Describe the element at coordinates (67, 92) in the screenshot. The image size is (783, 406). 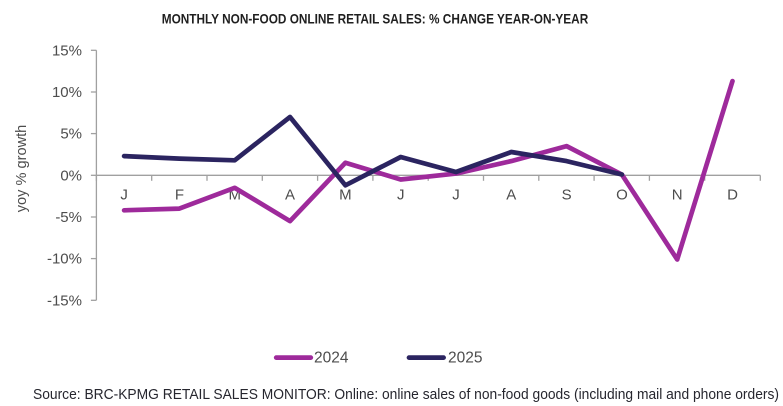
I see `svg-text: 10%` at that location.